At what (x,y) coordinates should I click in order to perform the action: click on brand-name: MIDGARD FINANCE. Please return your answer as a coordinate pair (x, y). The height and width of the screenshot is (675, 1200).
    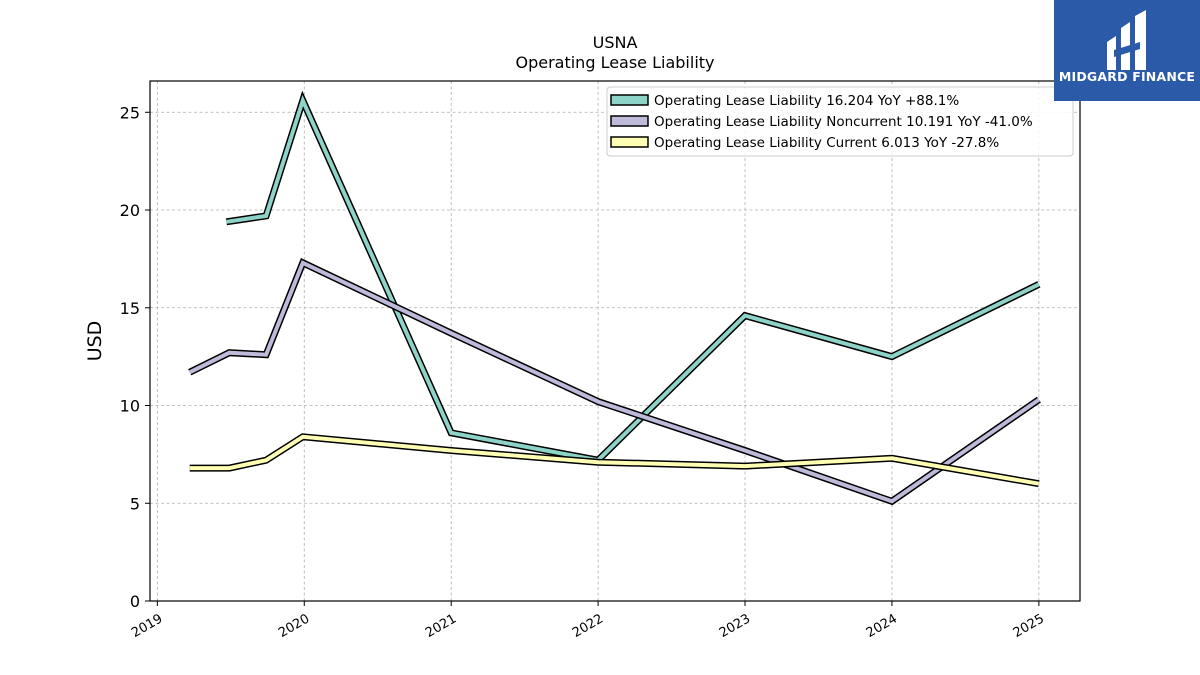
    Looking at the image, I should click on (1127, 76).